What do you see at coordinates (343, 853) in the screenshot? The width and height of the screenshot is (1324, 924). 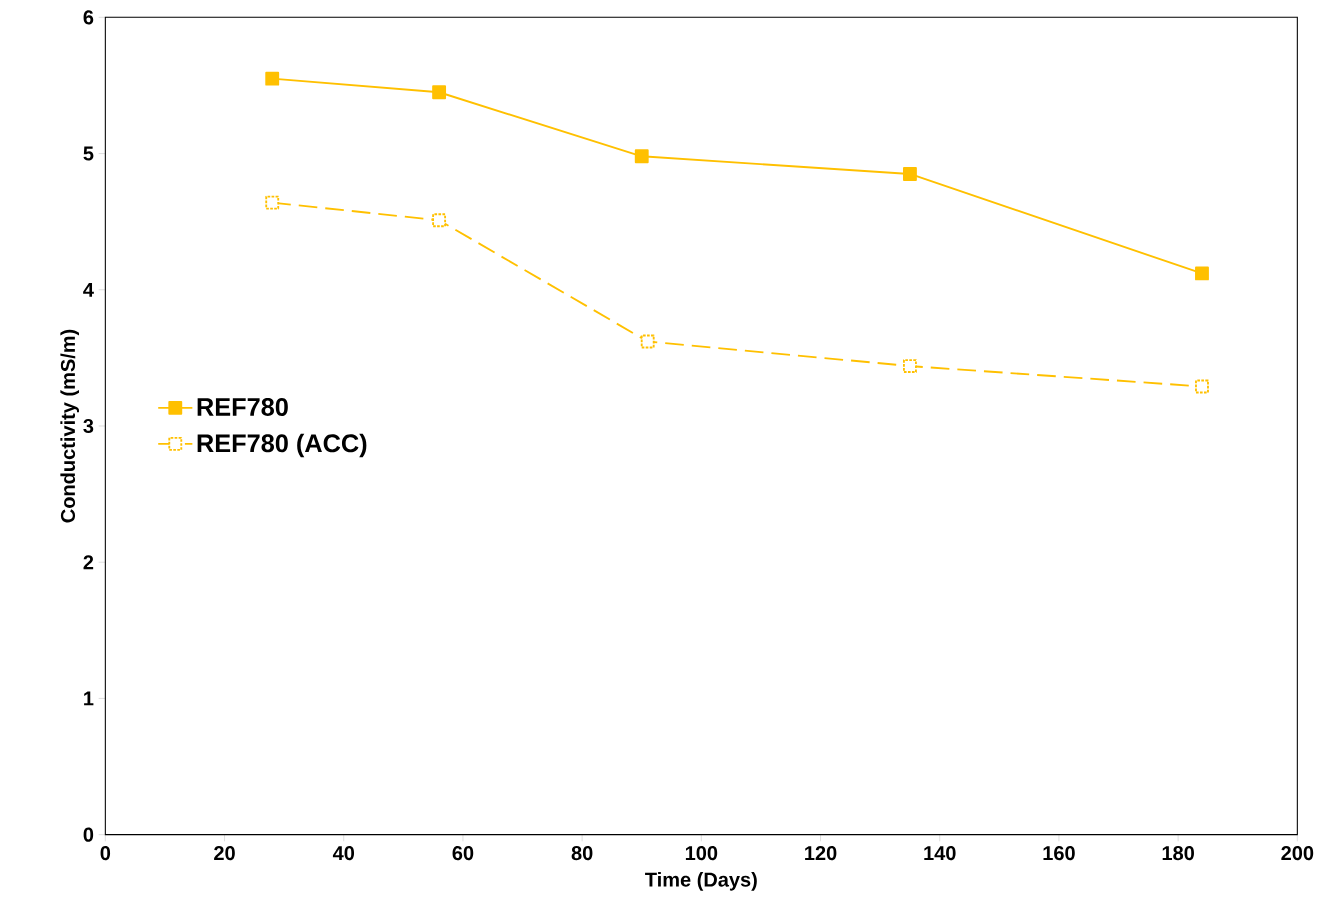 I see `x-tick-label: 40` at bounding box center [343, 853].